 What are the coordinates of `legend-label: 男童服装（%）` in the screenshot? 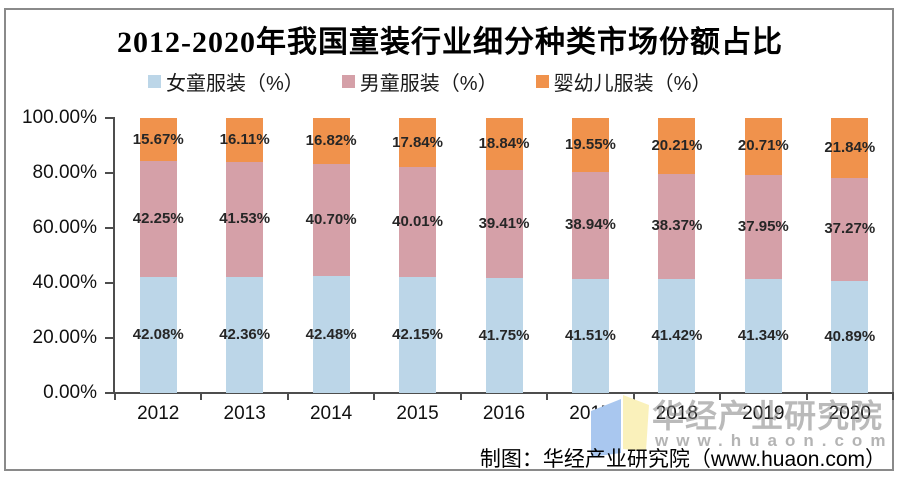 It's located at (428, 83).